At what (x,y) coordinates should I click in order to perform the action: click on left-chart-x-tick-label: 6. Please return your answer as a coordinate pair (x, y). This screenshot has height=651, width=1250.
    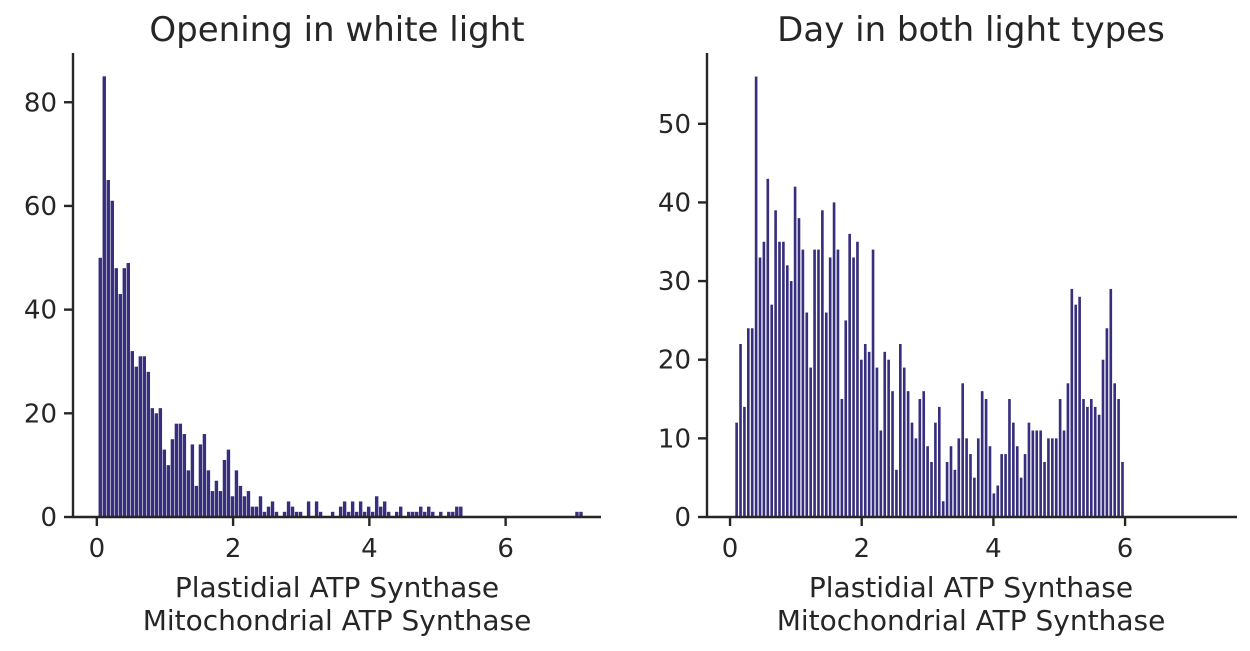
    Looking at the image, I should click on (505, 549).